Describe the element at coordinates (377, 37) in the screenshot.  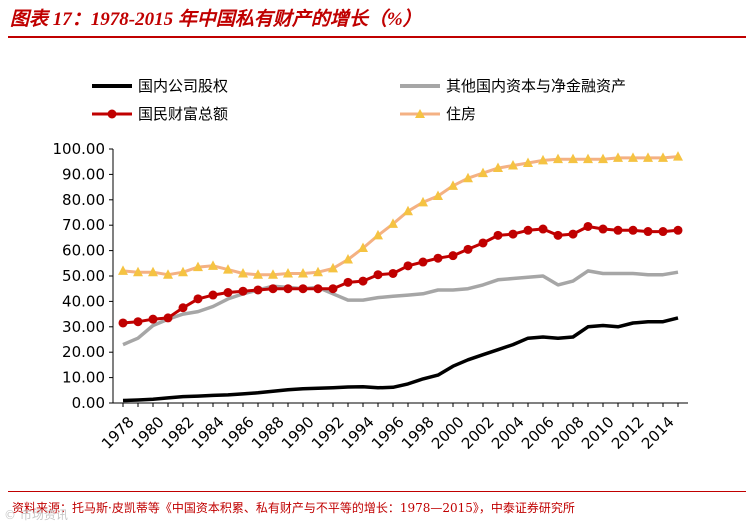
I see `title-divider` at that location.